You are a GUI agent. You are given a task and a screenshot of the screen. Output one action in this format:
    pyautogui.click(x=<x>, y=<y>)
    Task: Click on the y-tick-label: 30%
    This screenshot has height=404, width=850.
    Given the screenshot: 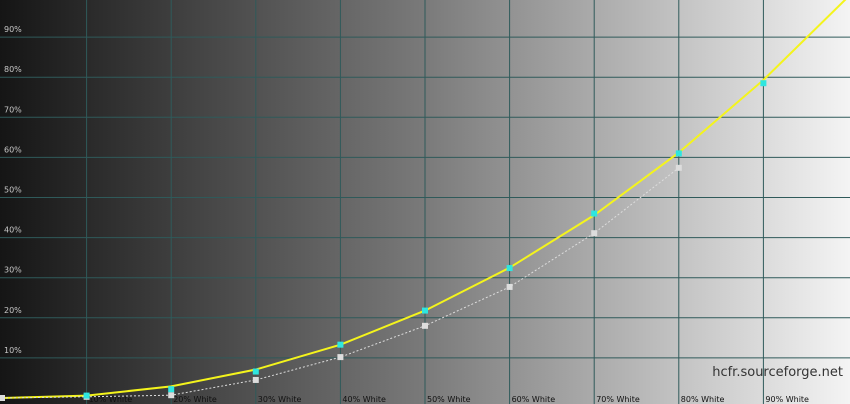 What is the action you would take?
    pyautogui.click(x=13, y=270)
    